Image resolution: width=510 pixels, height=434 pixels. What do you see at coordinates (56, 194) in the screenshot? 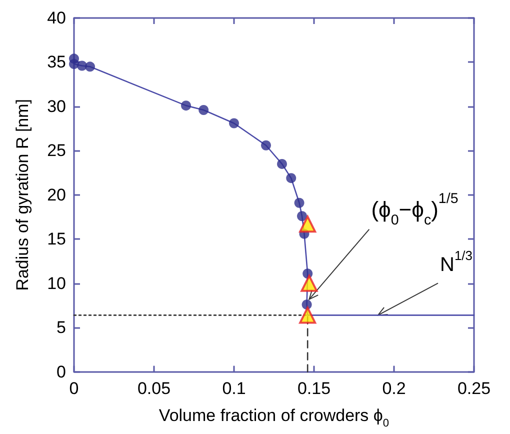
I see `y-tick-label: 20` at bounding box center [56, 194].